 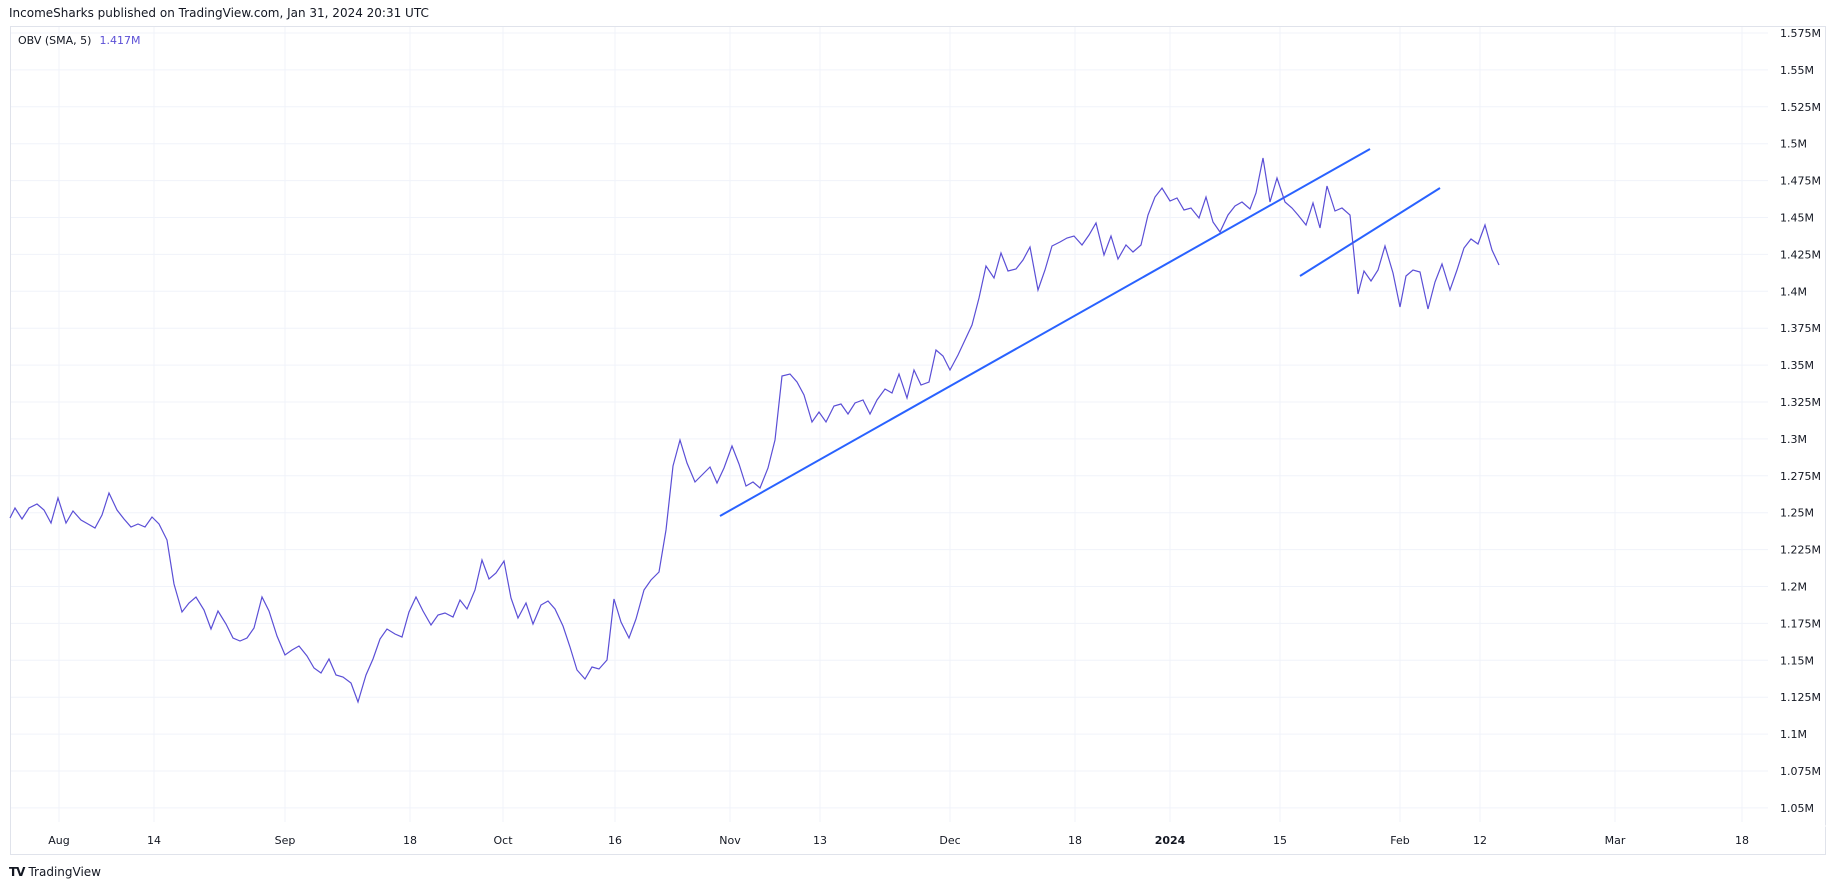 What do you see at coordinates (285, 840) in the screenshot?
I see `x-tick-label: Sep` at bounding box center [285, 840].